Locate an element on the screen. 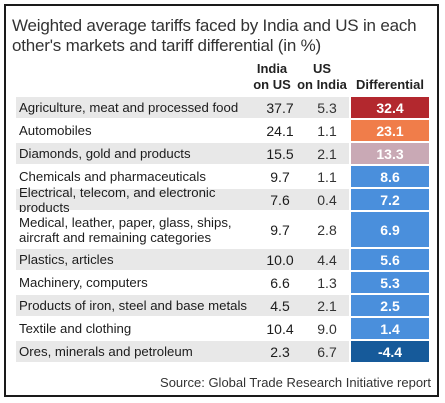  category-label: Automobiles is located at coordinates (55, 130).